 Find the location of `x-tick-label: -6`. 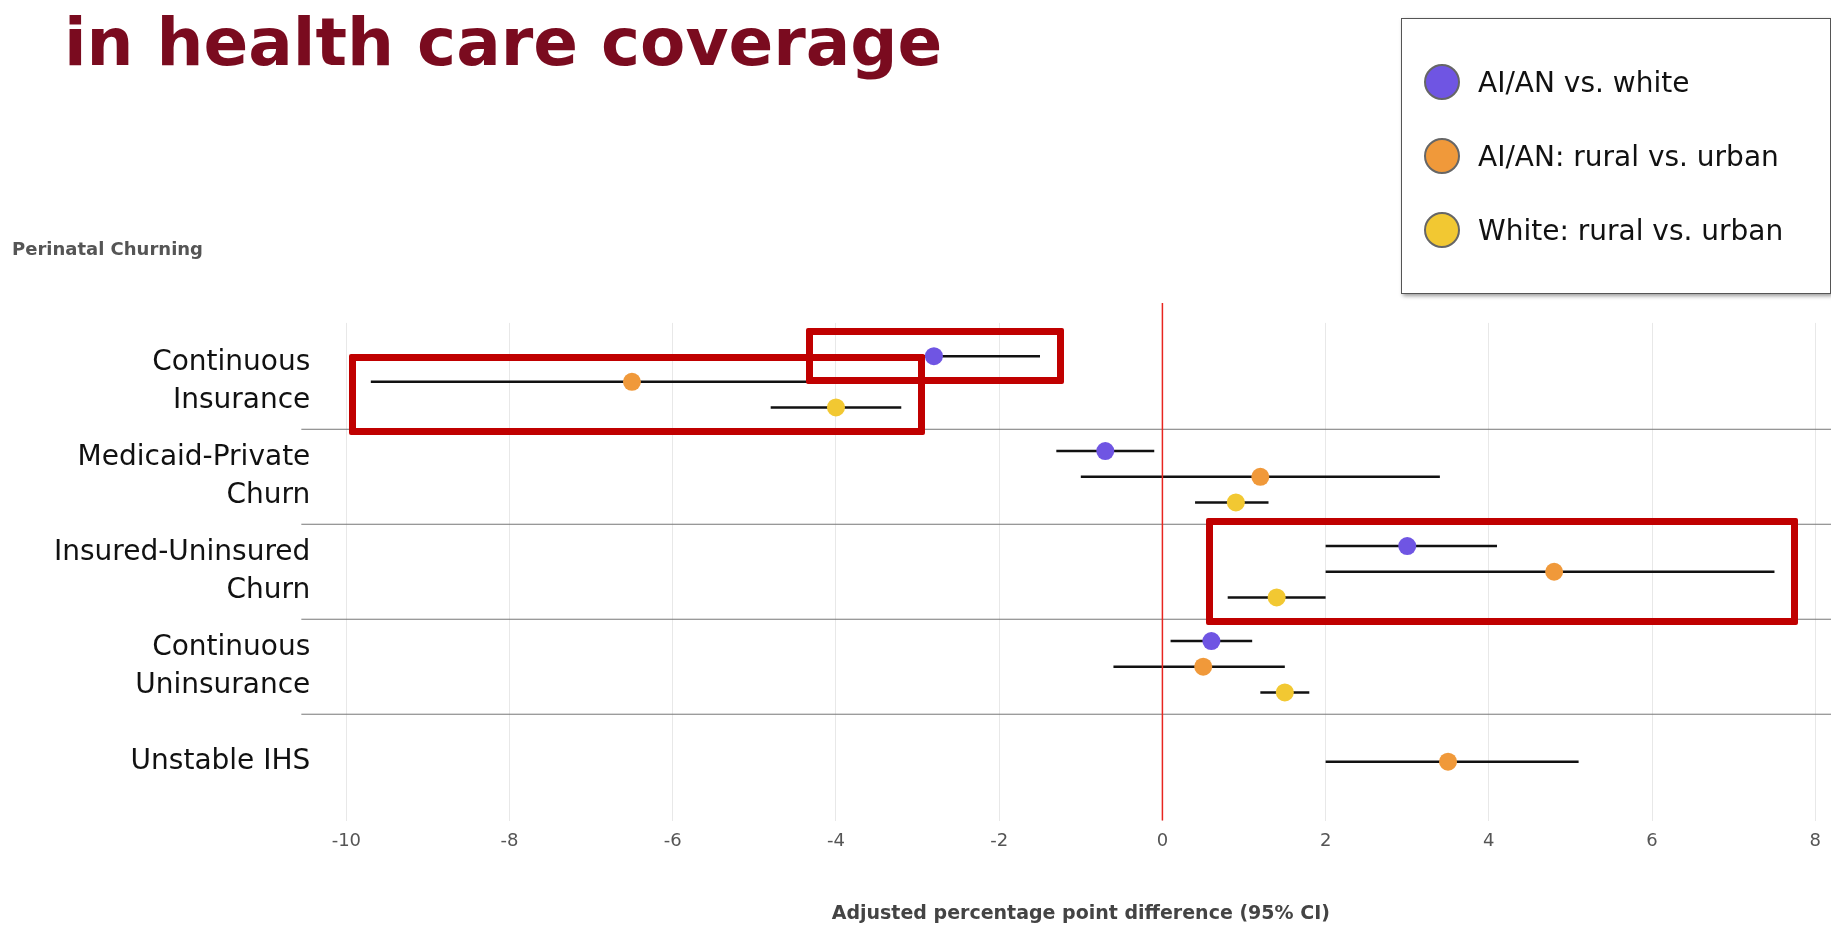

x-tick-label: -6 is located at coordinates (672, 840).